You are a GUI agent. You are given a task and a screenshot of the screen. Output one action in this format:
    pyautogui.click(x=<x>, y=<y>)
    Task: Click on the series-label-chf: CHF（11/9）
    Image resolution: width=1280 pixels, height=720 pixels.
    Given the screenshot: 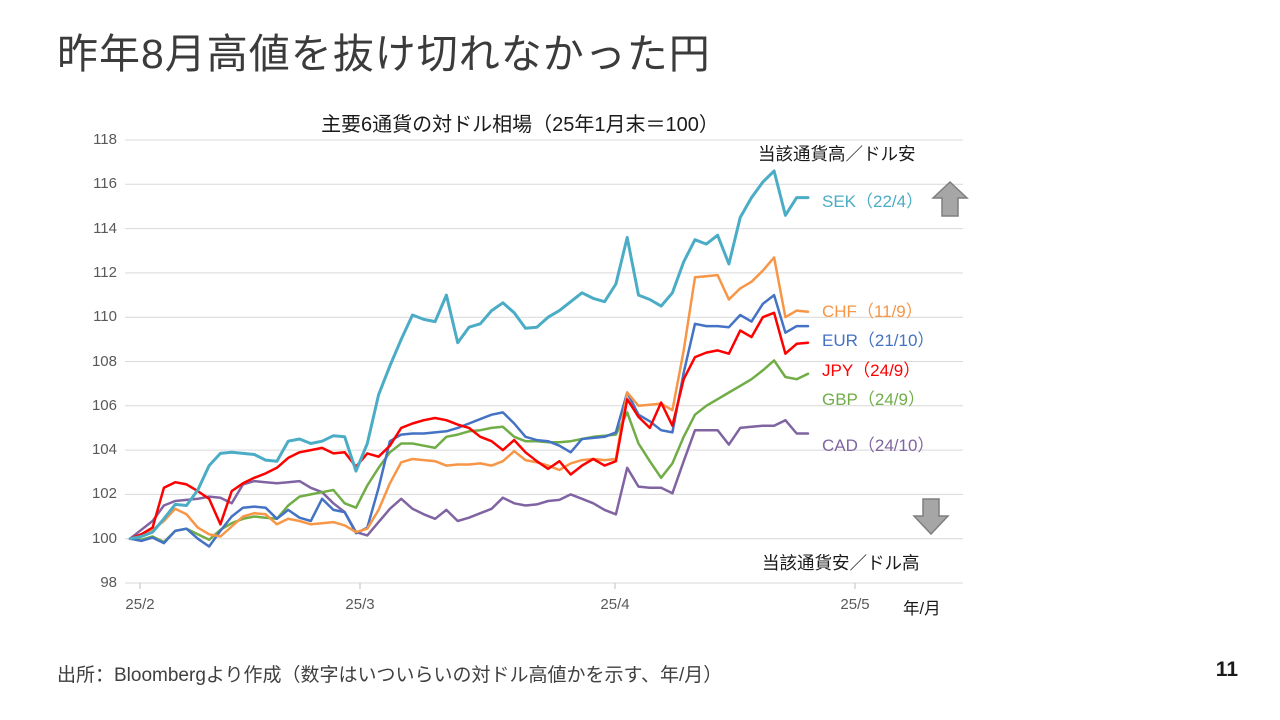 What is the action you would take?
    pyautogui.click(x=872, y=311)
    